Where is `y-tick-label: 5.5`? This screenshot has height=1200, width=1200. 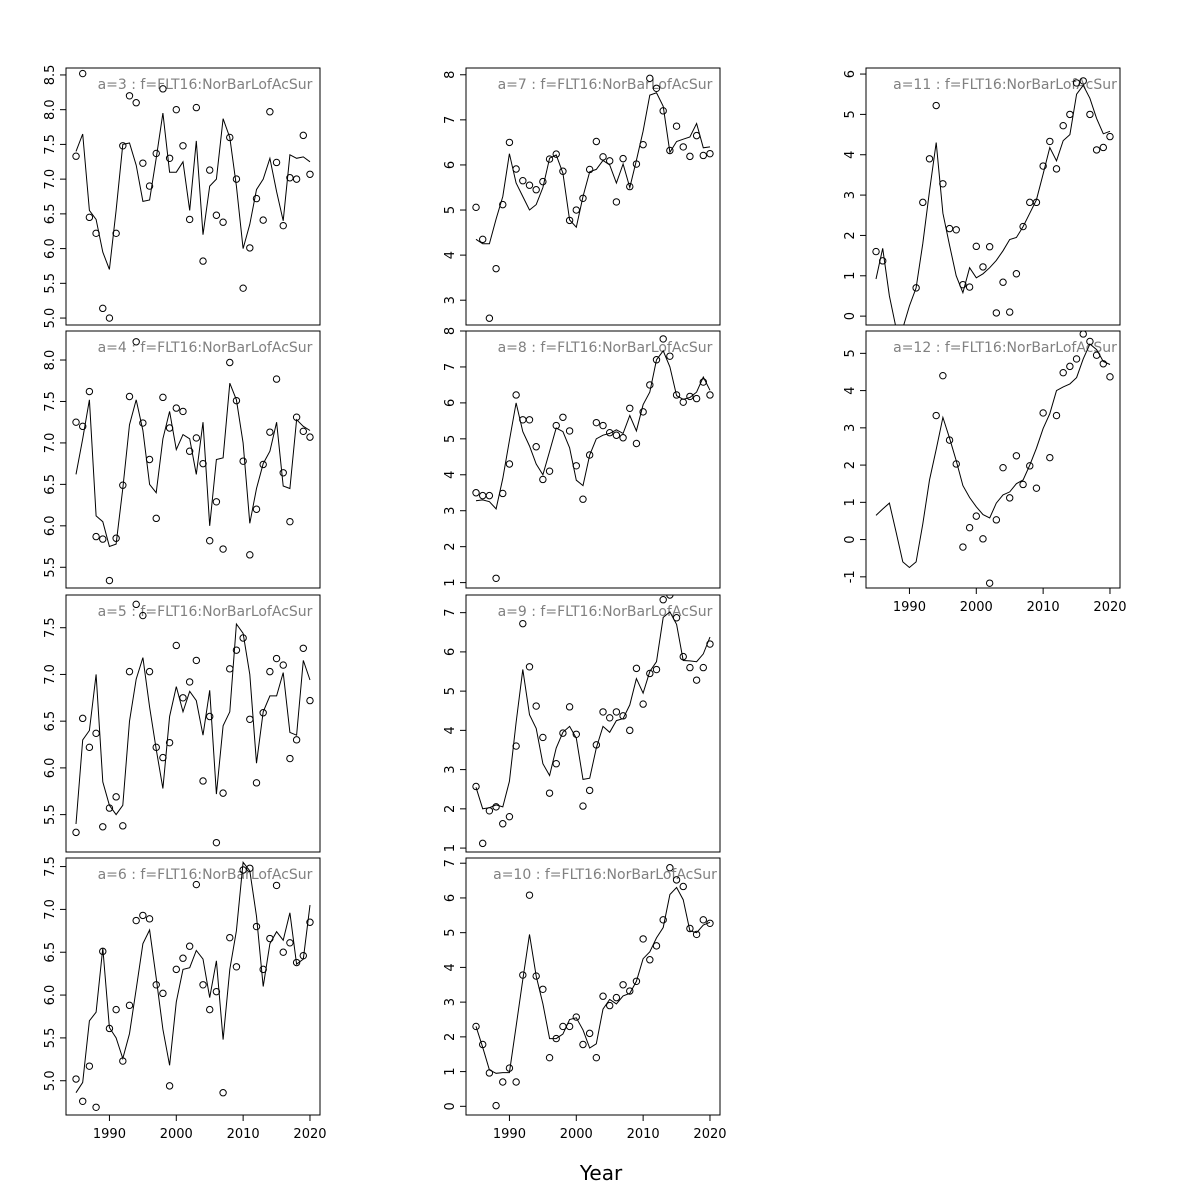 y-tick-label: 5.5 is located at coordinates (50, 567).